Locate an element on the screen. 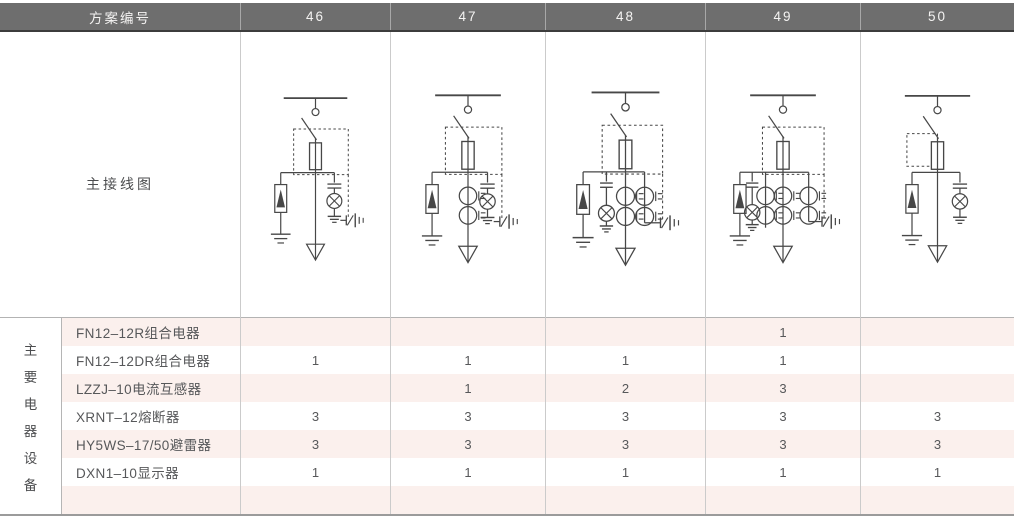  equipment-name: LZZJ–10电流互感器 is located at coordinates (151, 388).